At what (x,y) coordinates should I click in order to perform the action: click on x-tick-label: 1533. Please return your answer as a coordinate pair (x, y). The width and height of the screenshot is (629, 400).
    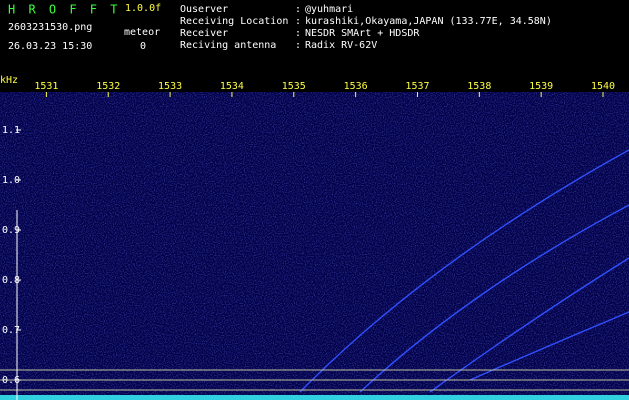
    Looking at the image, I should click on (170, 86).